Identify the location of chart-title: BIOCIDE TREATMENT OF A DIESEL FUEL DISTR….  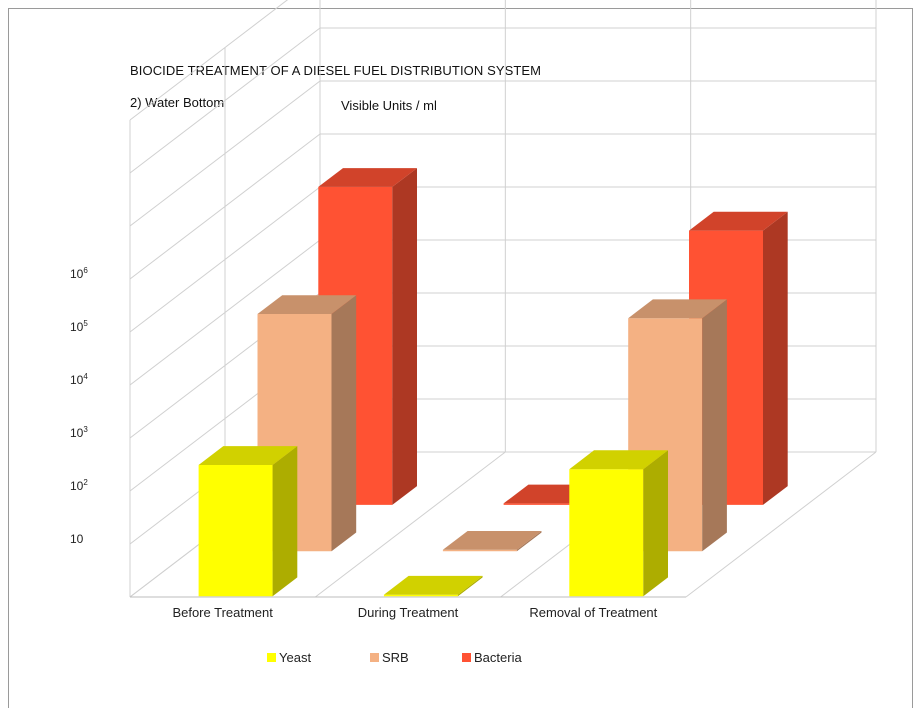
(336, 70).